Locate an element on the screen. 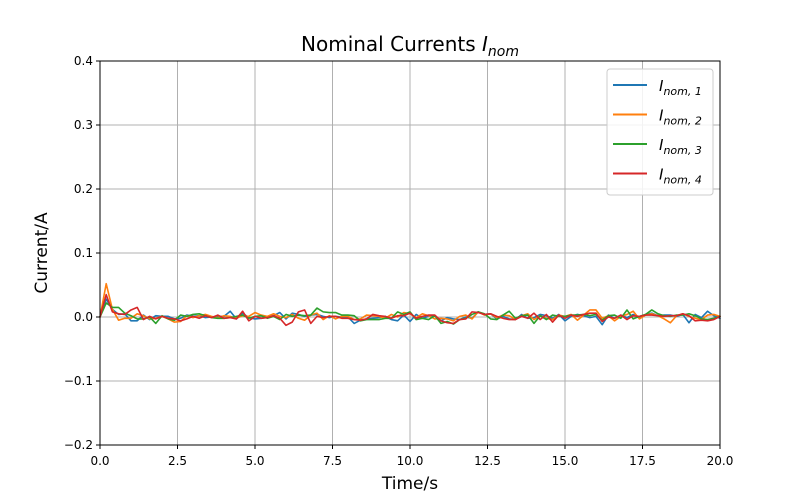 The width and height of the screenshot is (800, 500). y-axis-title: Current/A is located at coordinates (42, 253).